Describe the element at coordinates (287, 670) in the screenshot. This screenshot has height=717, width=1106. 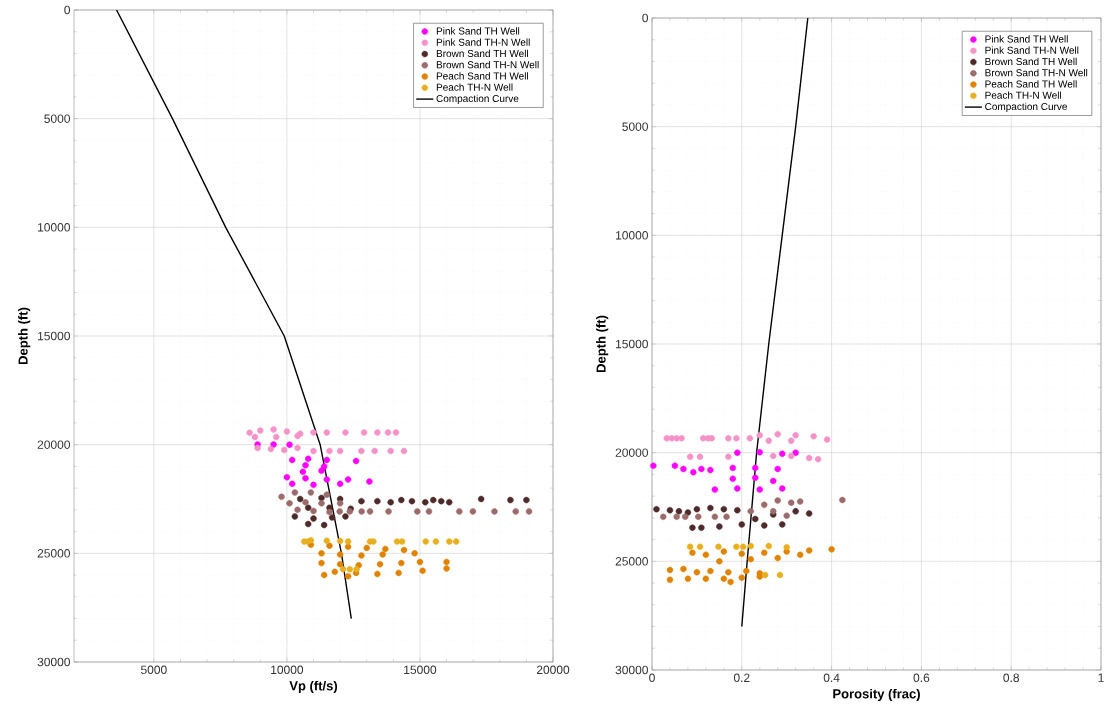
I see `x-tick-label: 10000` at that location.